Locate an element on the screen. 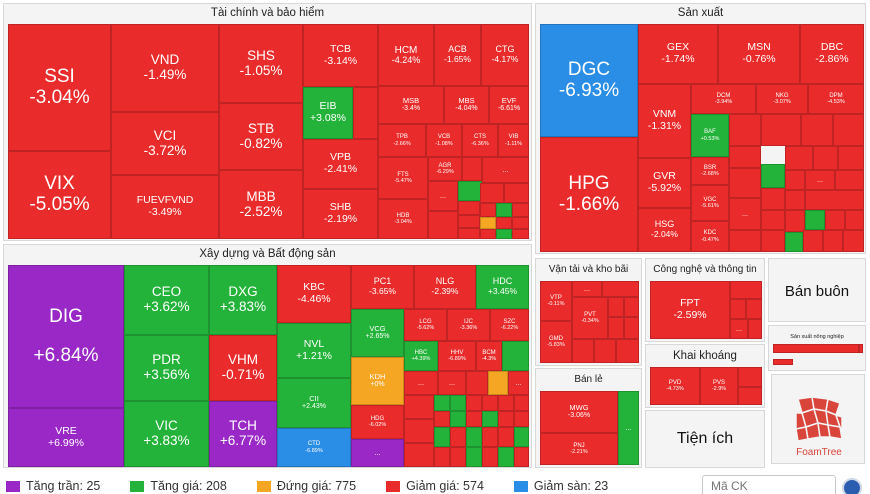 This screenshot has height=494, width=870. stock-tile-HBC: HBC +4.39% is located at coordinates (421, 356).